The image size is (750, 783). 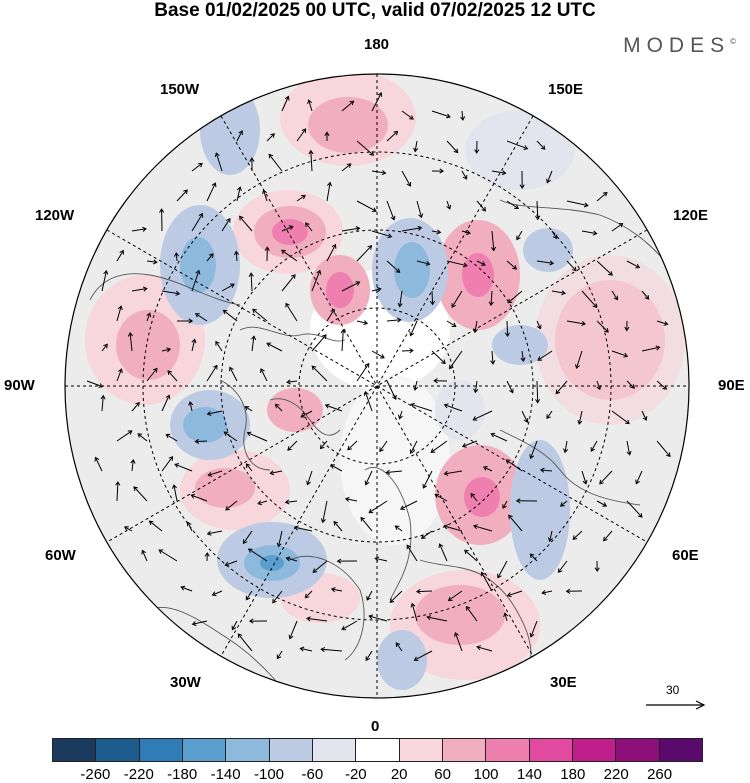 What do you see at coordinates (185, 682) in the screenshot?
I see `longitude-label-30w: 30W` at bounding box center [185, 682].